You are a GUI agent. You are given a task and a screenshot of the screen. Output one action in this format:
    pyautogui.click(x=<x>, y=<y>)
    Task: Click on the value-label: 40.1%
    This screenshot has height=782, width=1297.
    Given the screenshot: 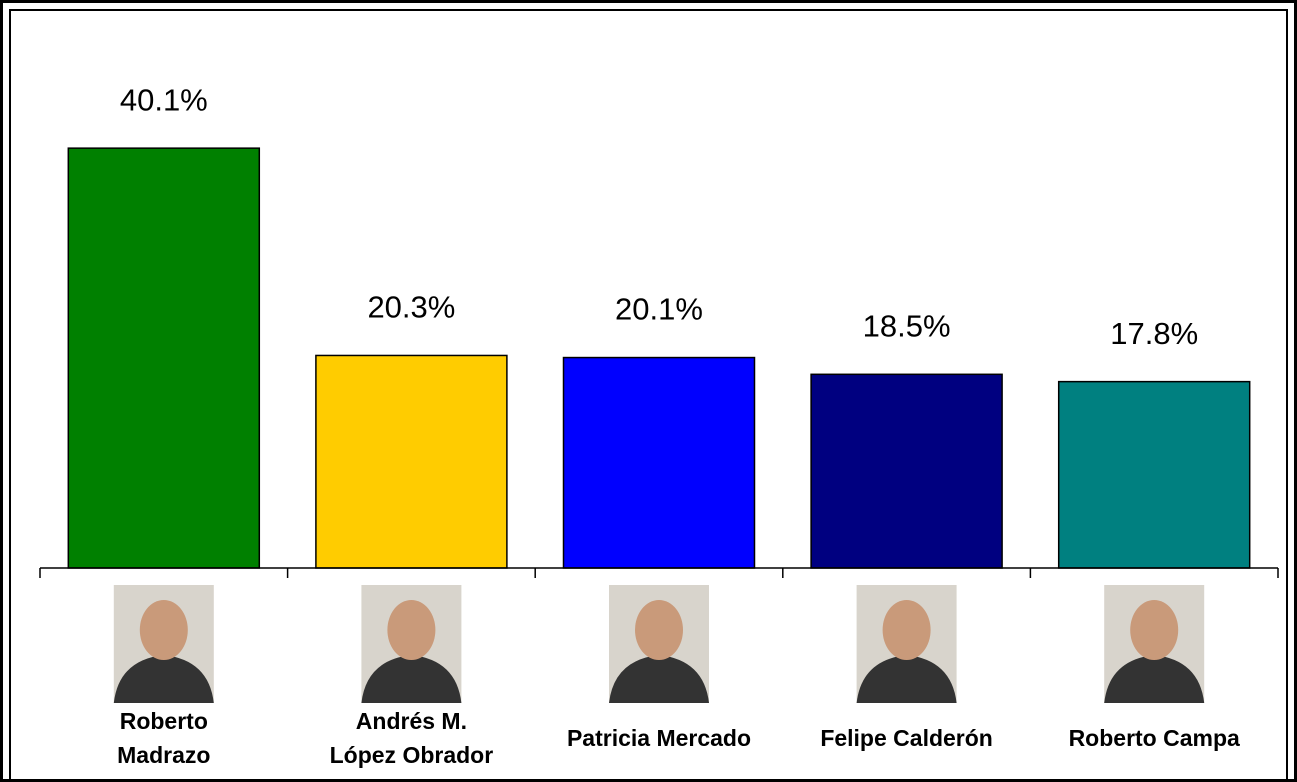 What is the action you would take?
    pyautogui.click(x=164, y=99)
    